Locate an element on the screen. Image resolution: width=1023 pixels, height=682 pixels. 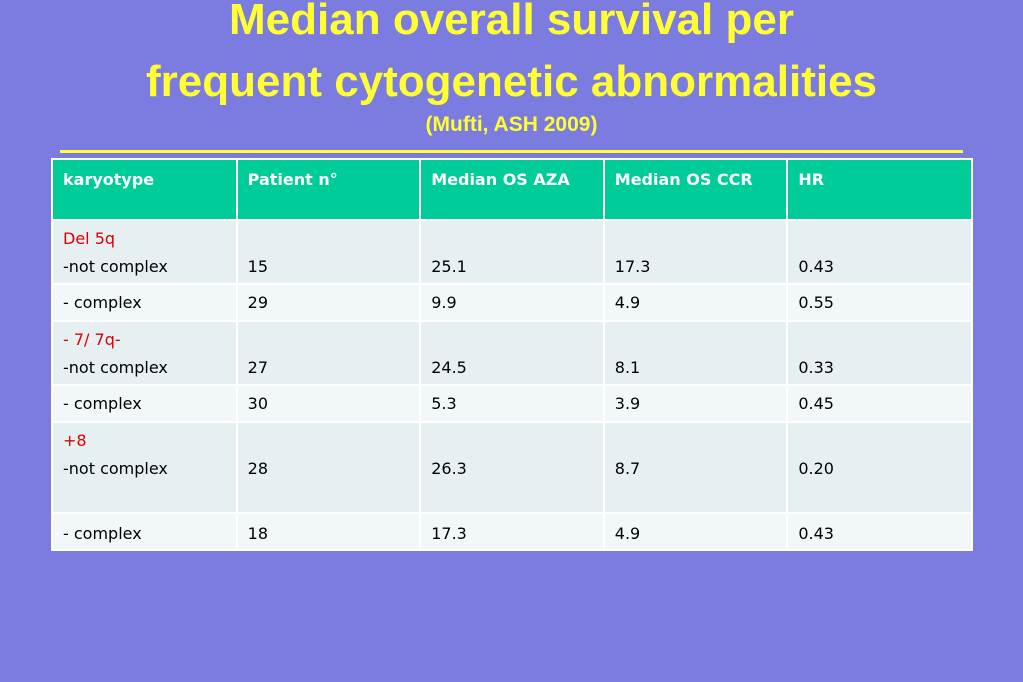
slide-title-line-1: Median overall survival per is located at coordinates (511, 22).